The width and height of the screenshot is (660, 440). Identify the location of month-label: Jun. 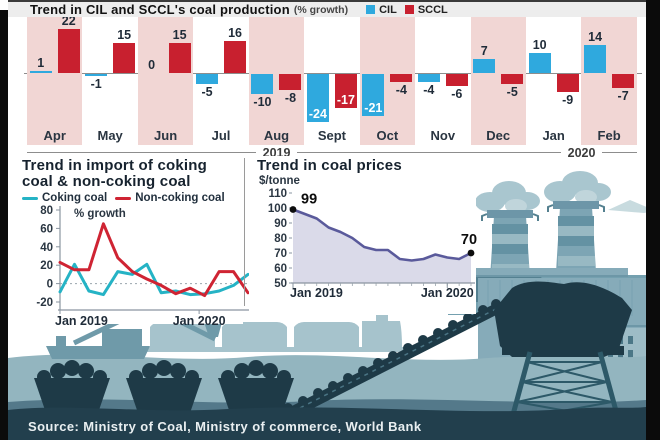
(166, 135).